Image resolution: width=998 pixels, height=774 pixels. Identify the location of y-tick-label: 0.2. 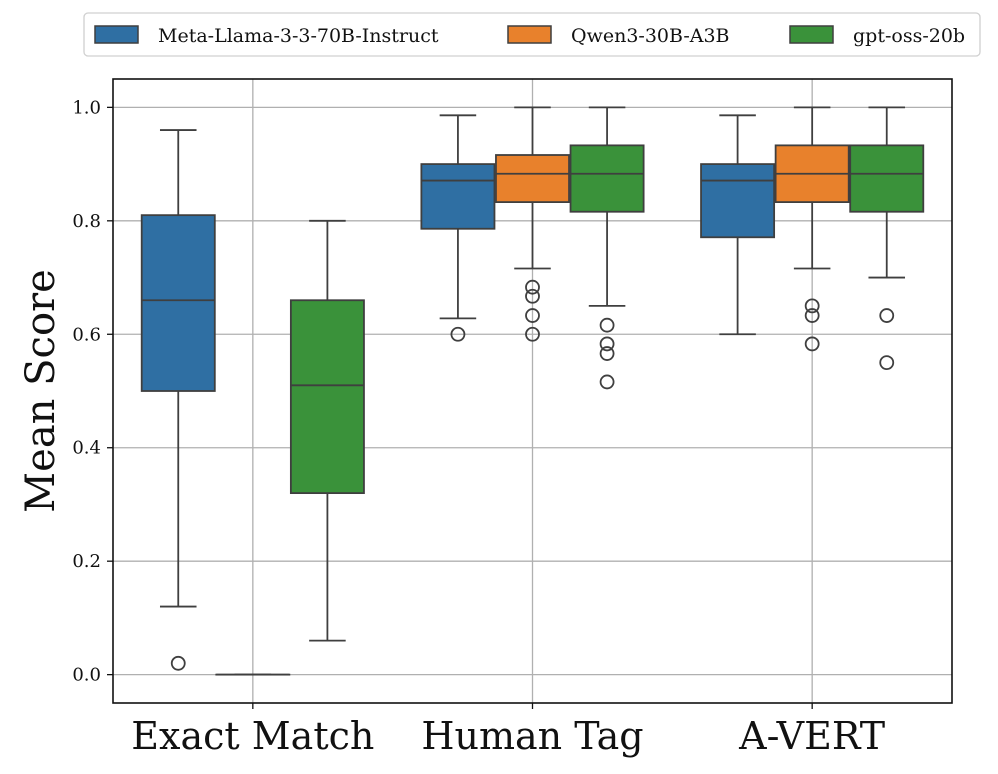
(86, 561).